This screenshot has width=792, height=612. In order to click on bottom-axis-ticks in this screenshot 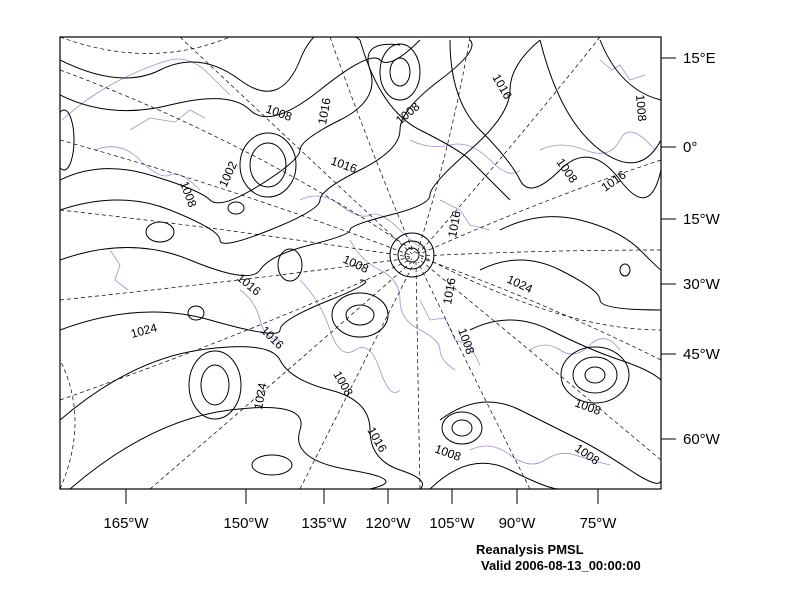, I will do `click(362, 496)`.